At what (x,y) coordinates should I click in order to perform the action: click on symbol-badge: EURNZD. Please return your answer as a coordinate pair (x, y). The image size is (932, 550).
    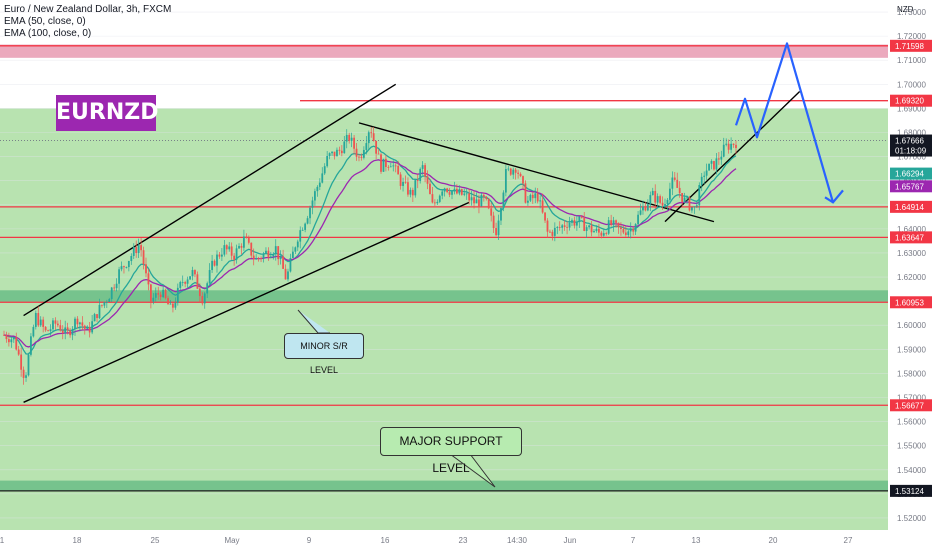
    Looking at the image, I should click on (107, 113).